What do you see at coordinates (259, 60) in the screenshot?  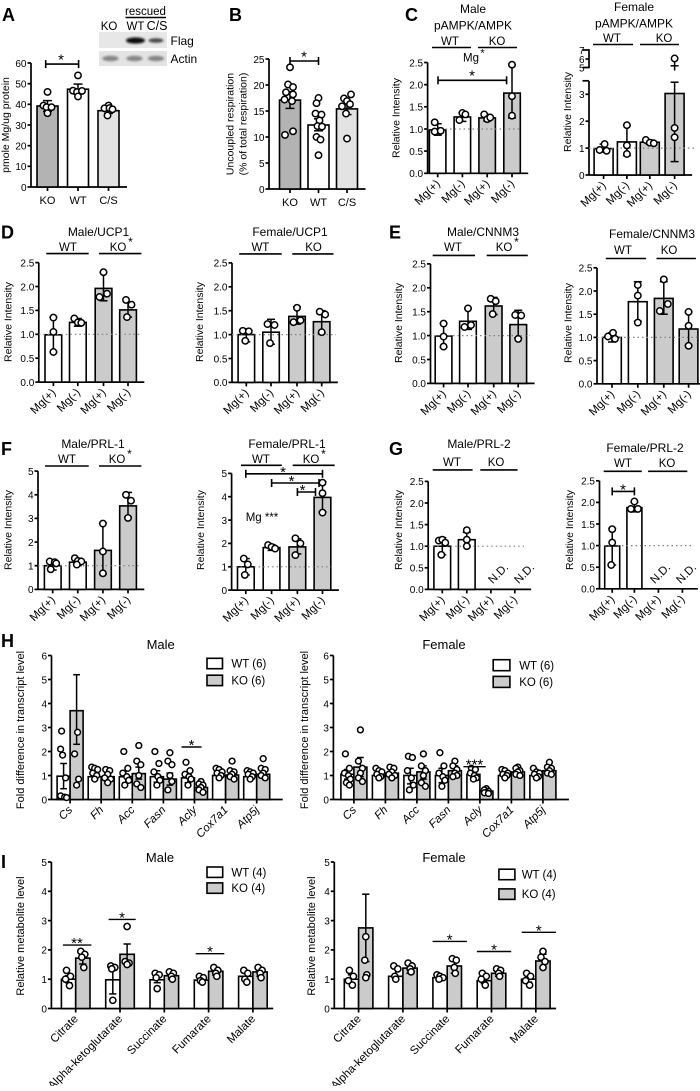 I see `svg-text: 25` at bounding box center [259, 60].